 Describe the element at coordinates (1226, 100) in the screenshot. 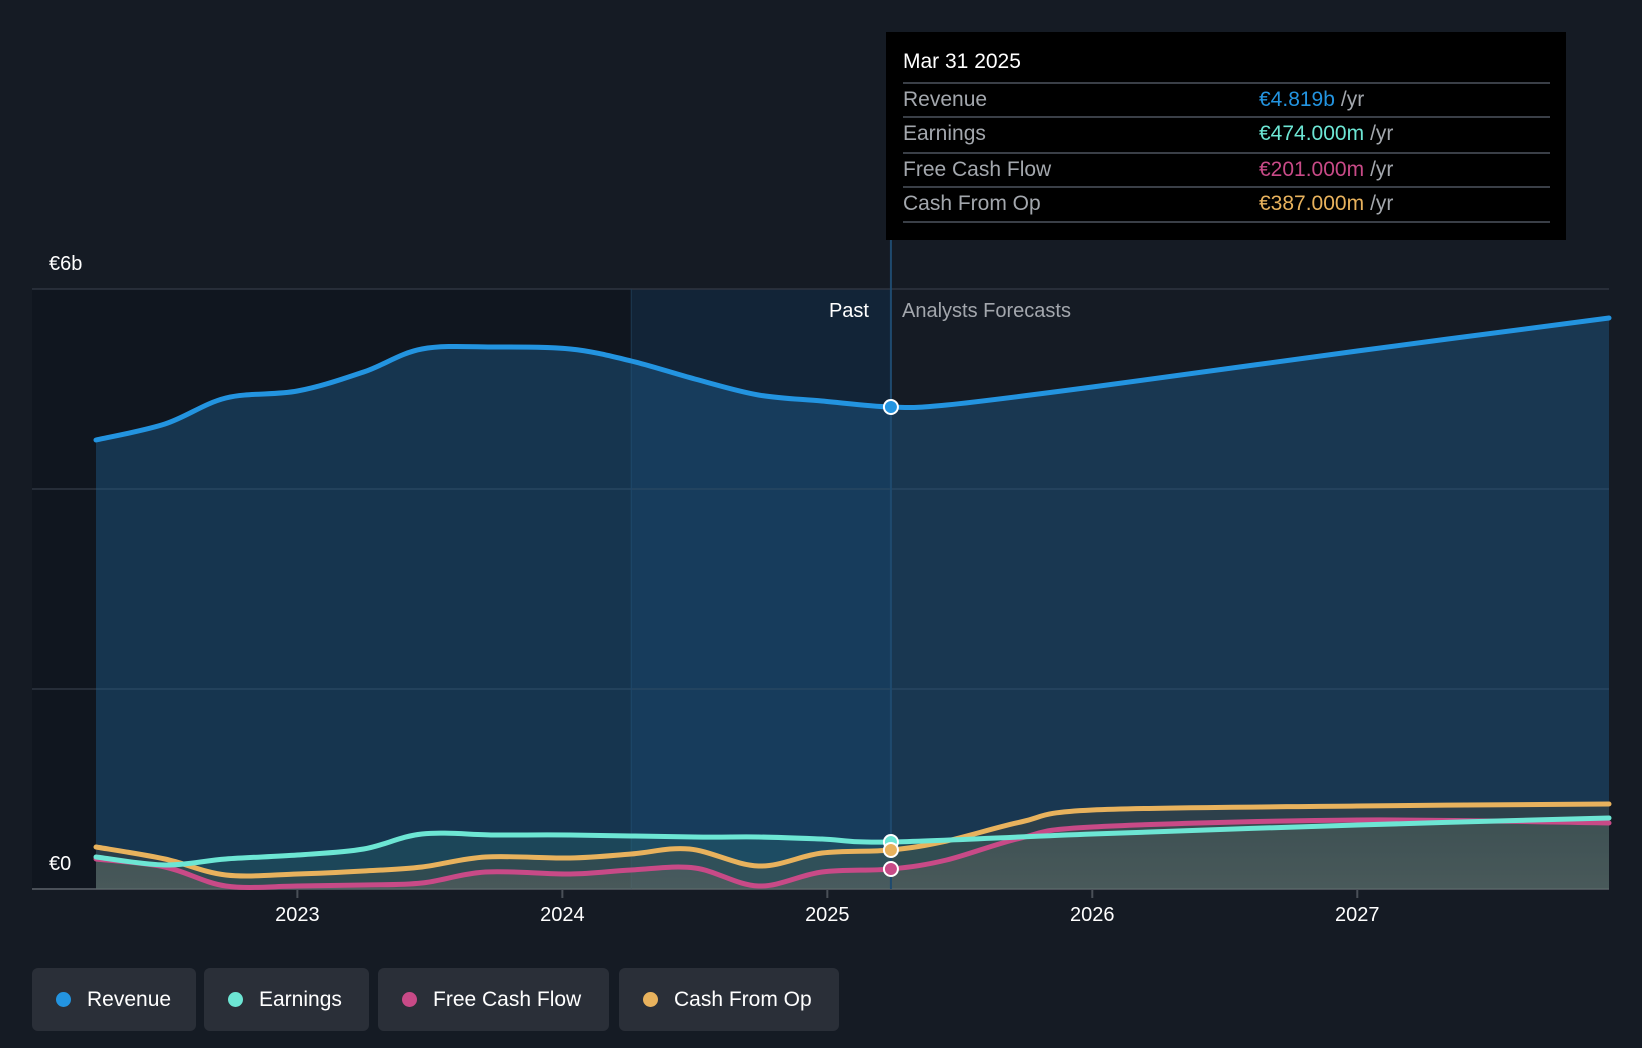

I see `tooltip-row-revenue: Revenue €4.819b/yr` at that location.